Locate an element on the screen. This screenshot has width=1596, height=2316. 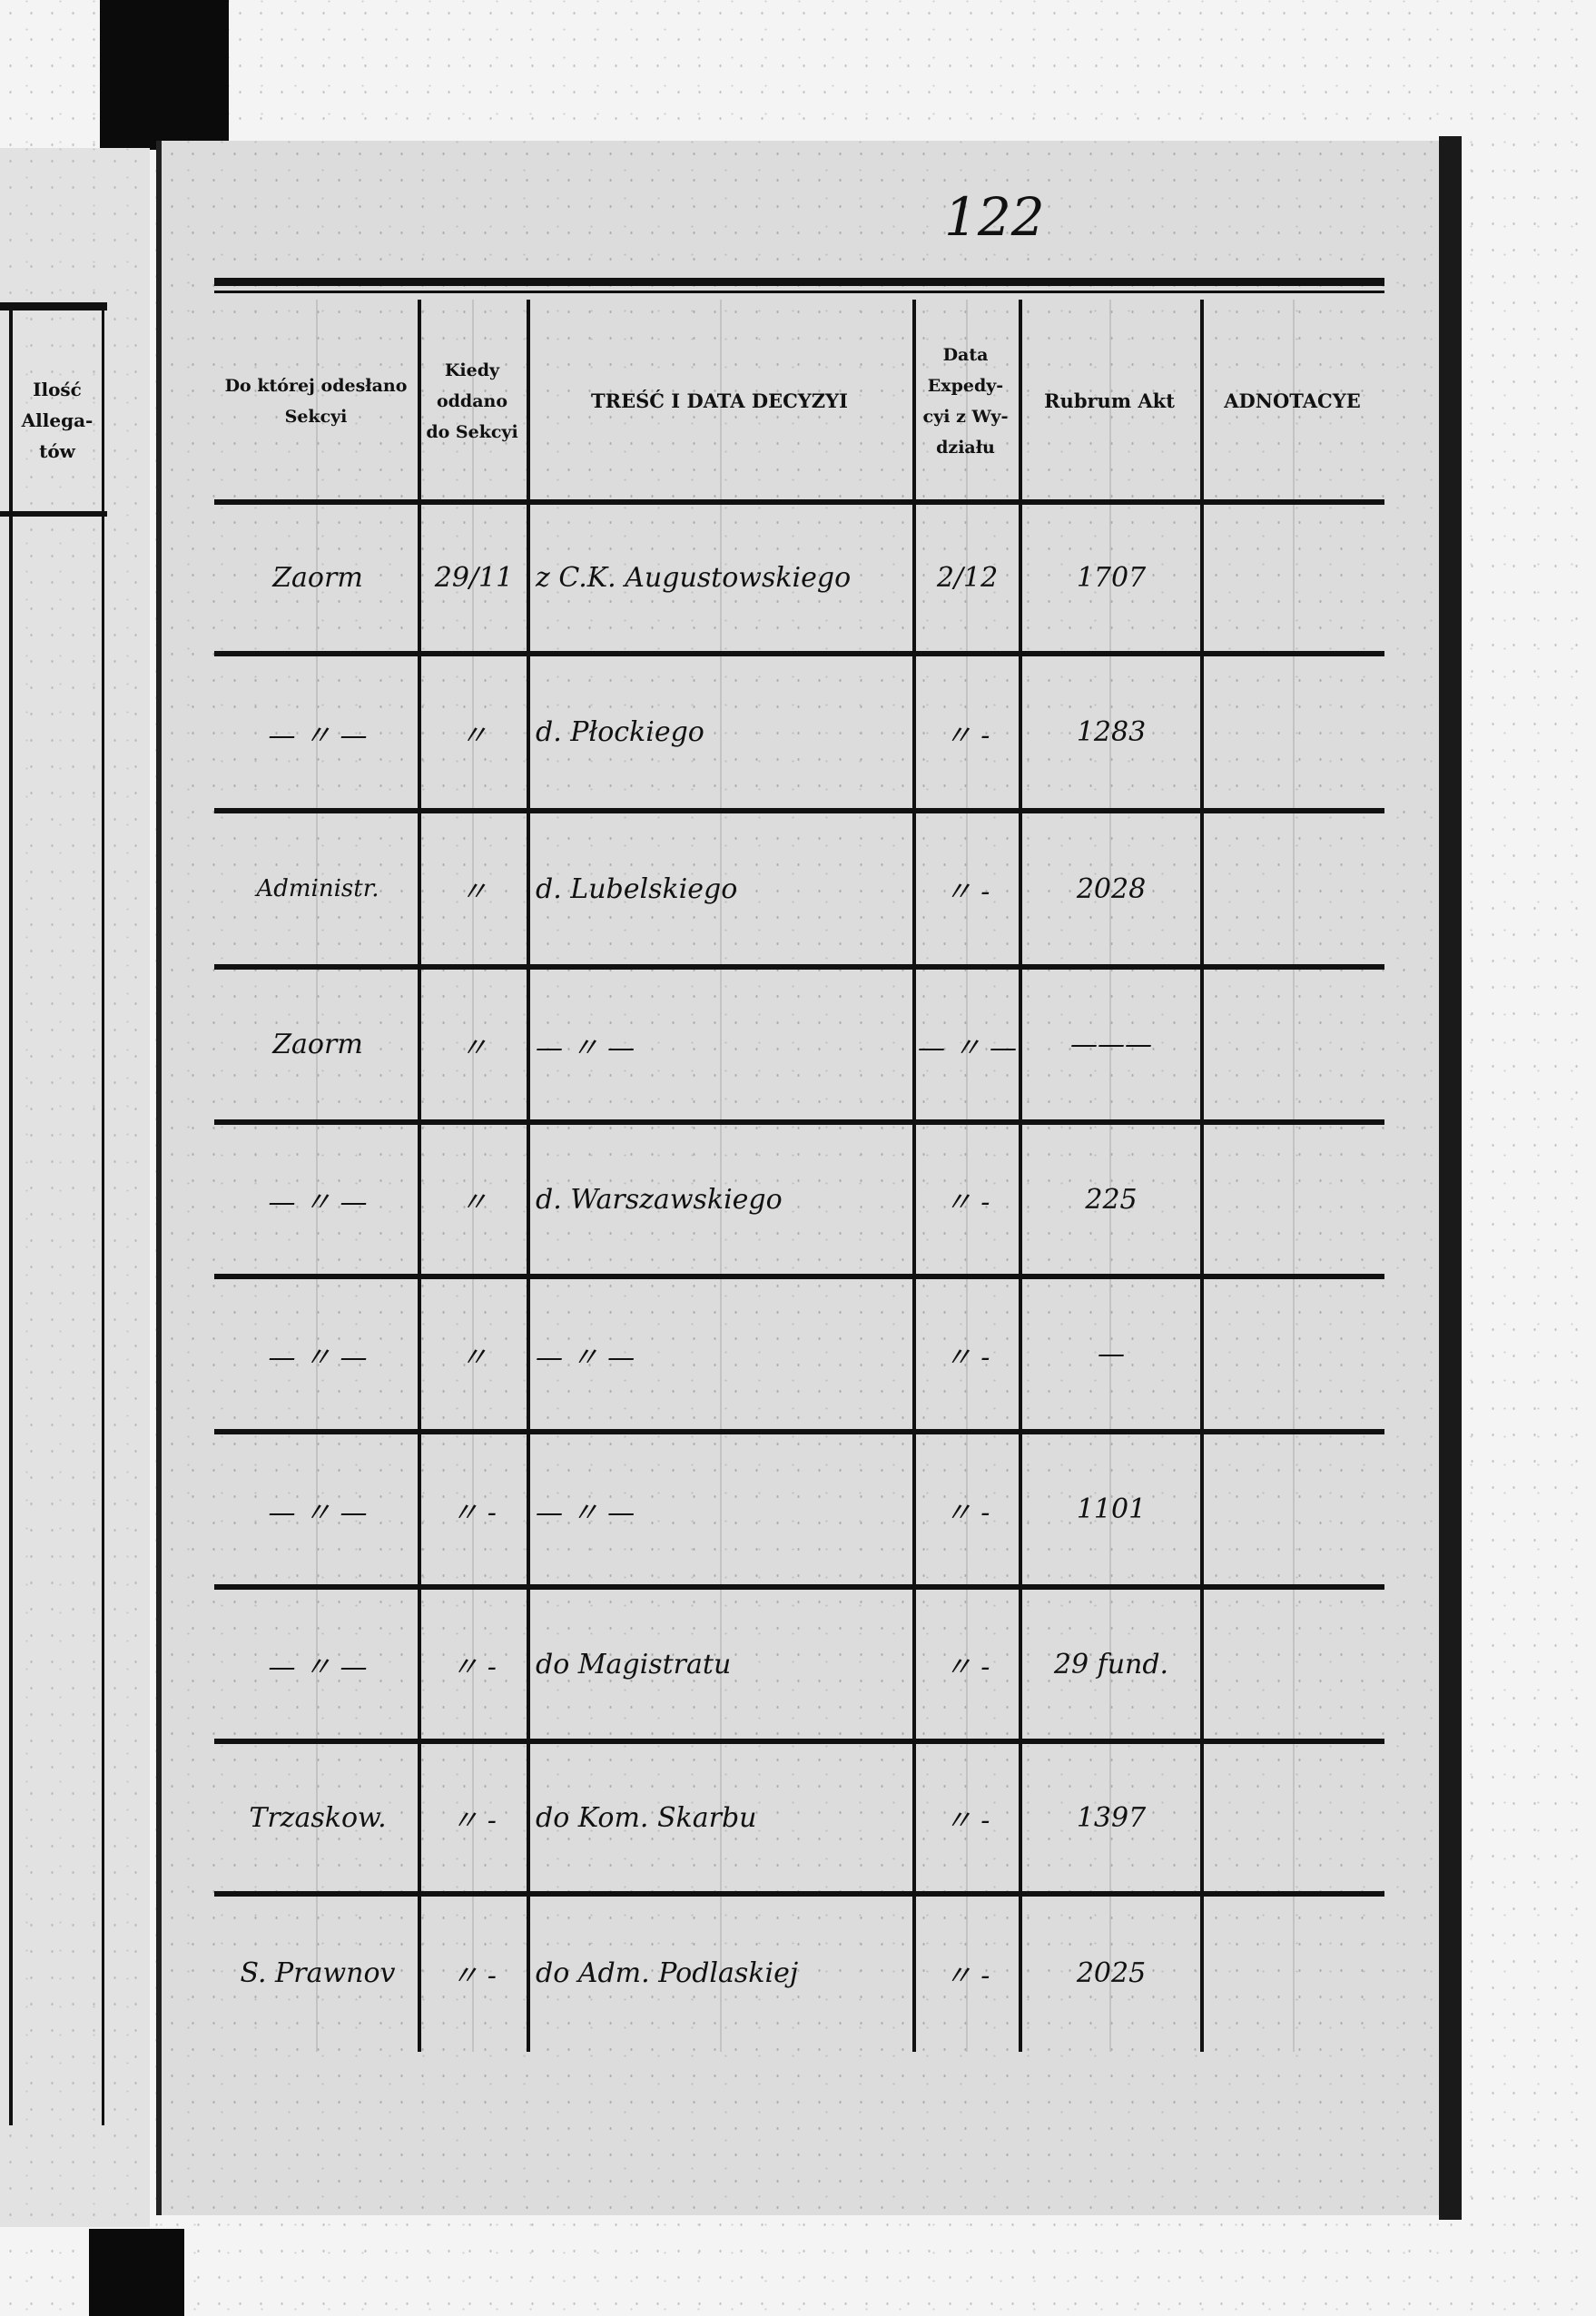
left-header-ilosc-allegatow: Ilość Allega-tów is located at coordinates (57, 420).